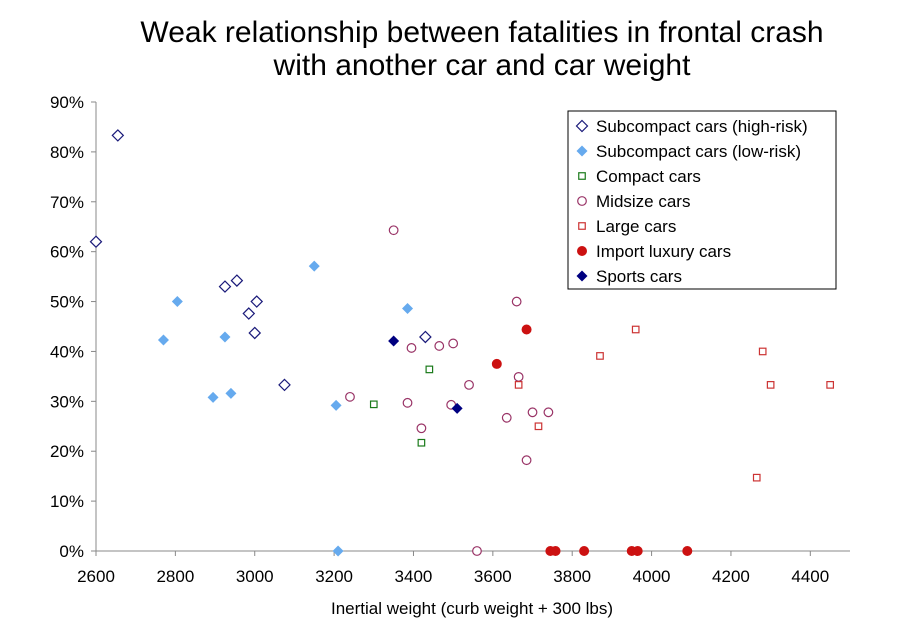  What do you see at coordinates (493, 576) in the screenshot?
I see `x-tick-label: 3600` at bounding box center [493, 576].